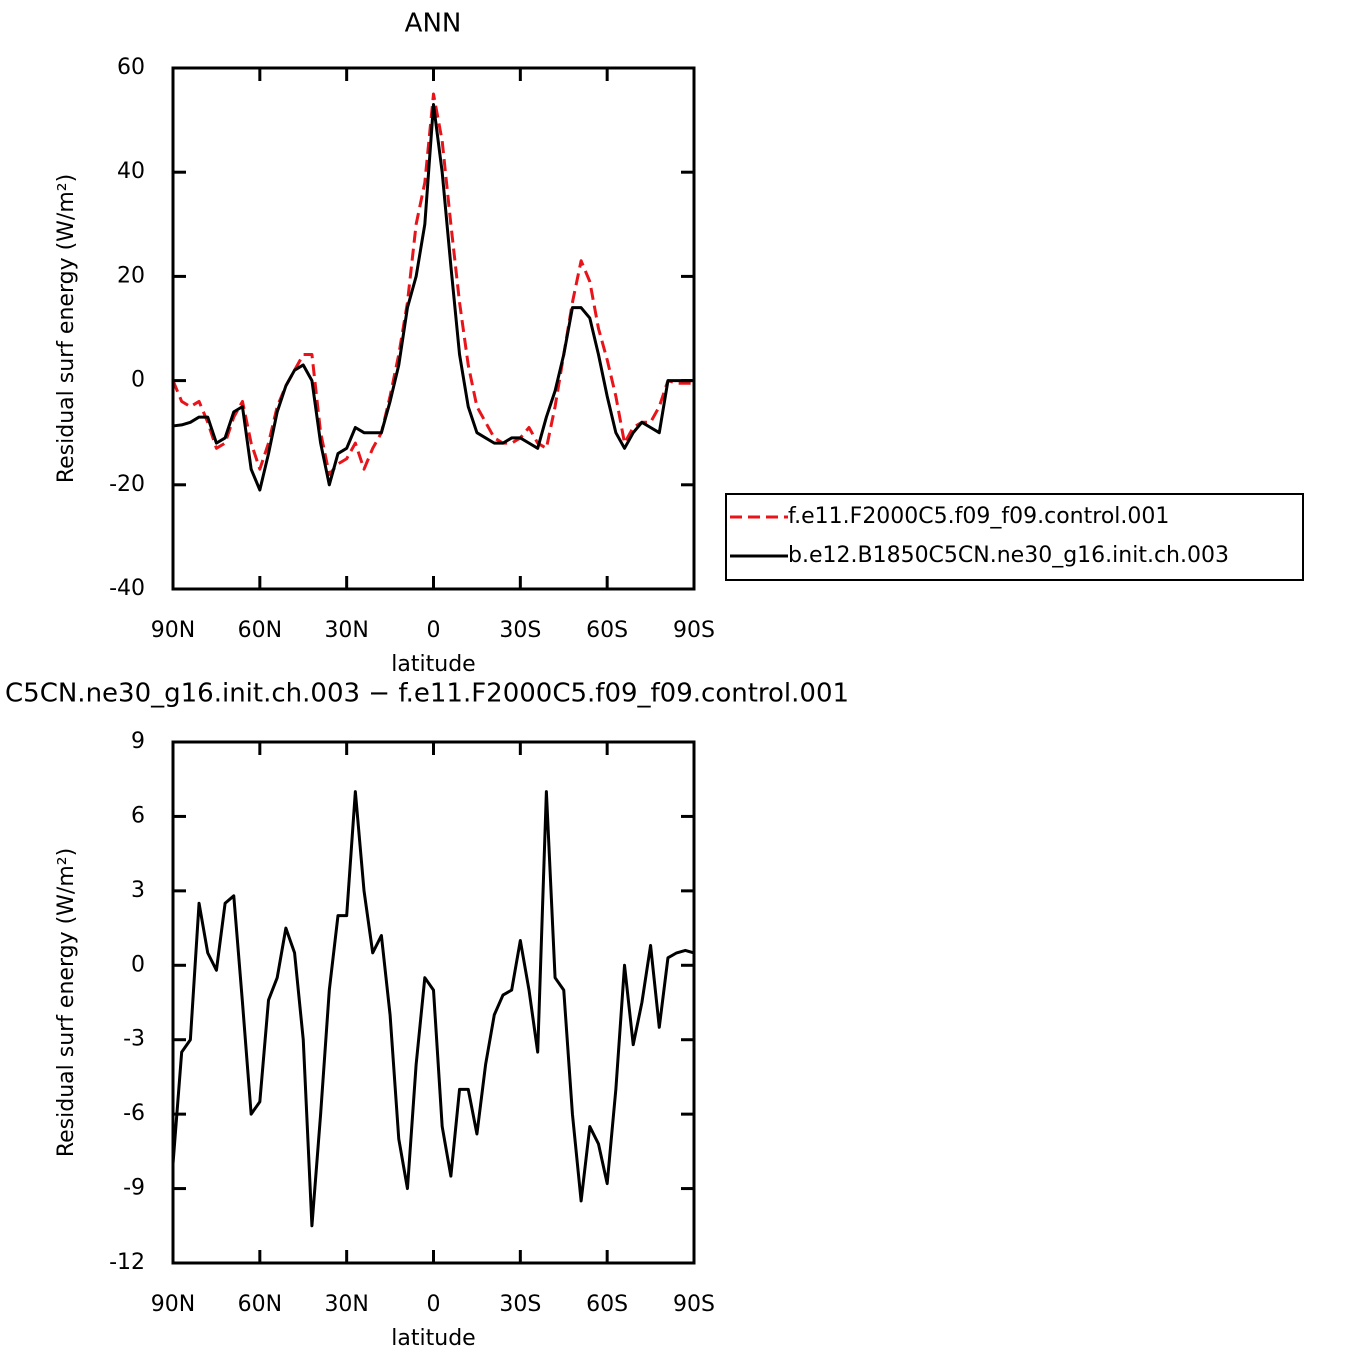 The height and width of the screenshot is (1358, 1358). I want to click on y-tick-label: 9, so click(138, 741).